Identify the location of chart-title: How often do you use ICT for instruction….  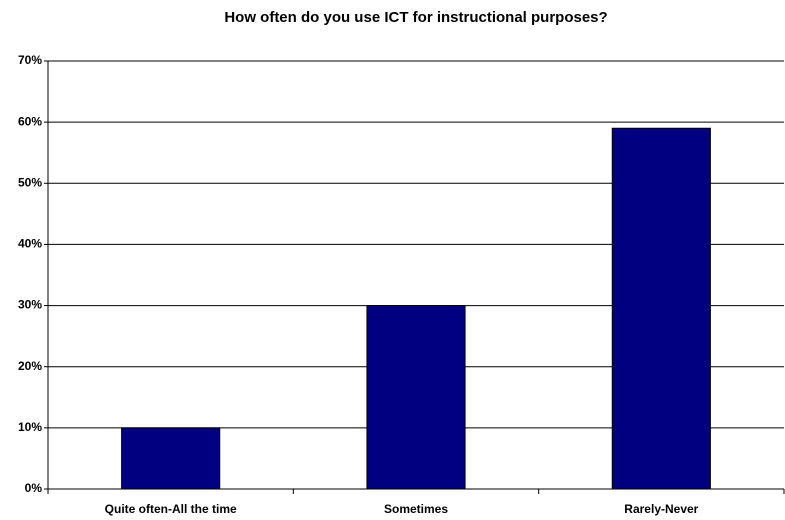
(415, 17).